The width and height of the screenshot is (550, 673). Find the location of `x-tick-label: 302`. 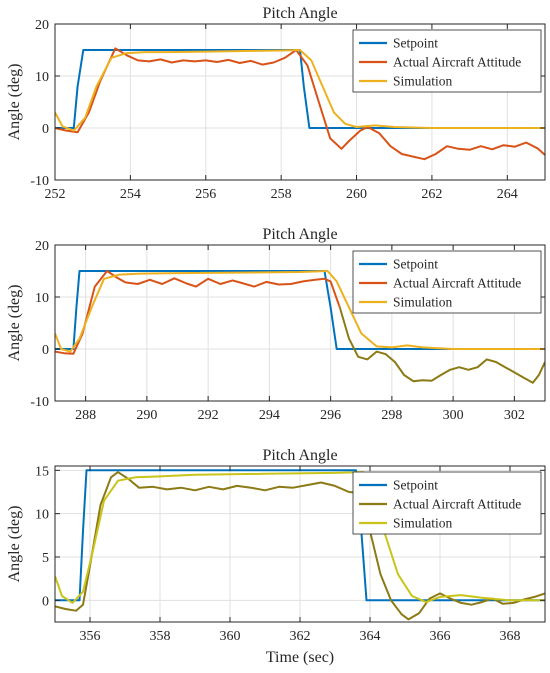

x-tick-label: 302 is located at coordinates (514, 415).